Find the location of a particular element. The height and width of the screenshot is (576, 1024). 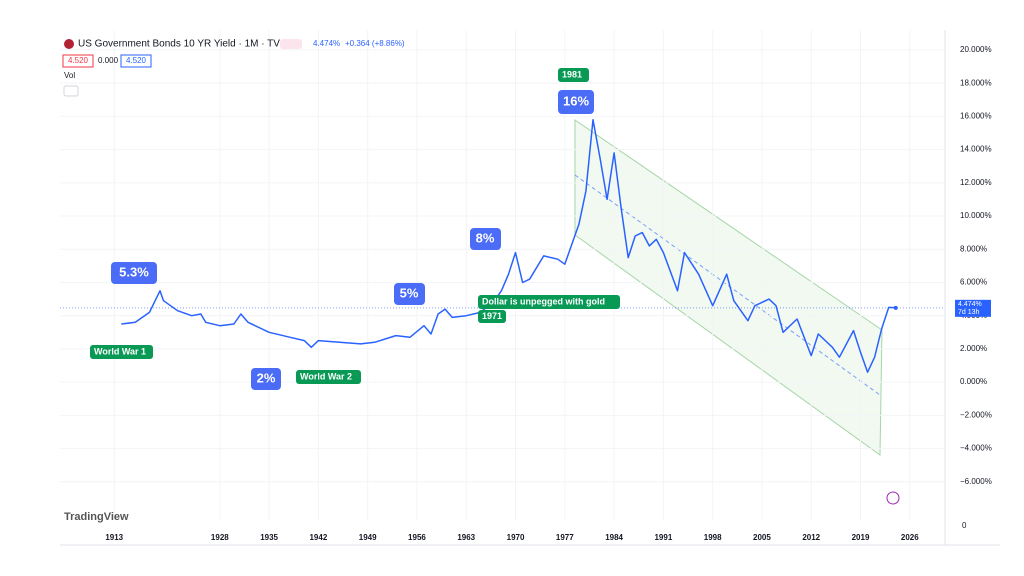

x-tick-label: 1963 is located at coordinates (466, 537).